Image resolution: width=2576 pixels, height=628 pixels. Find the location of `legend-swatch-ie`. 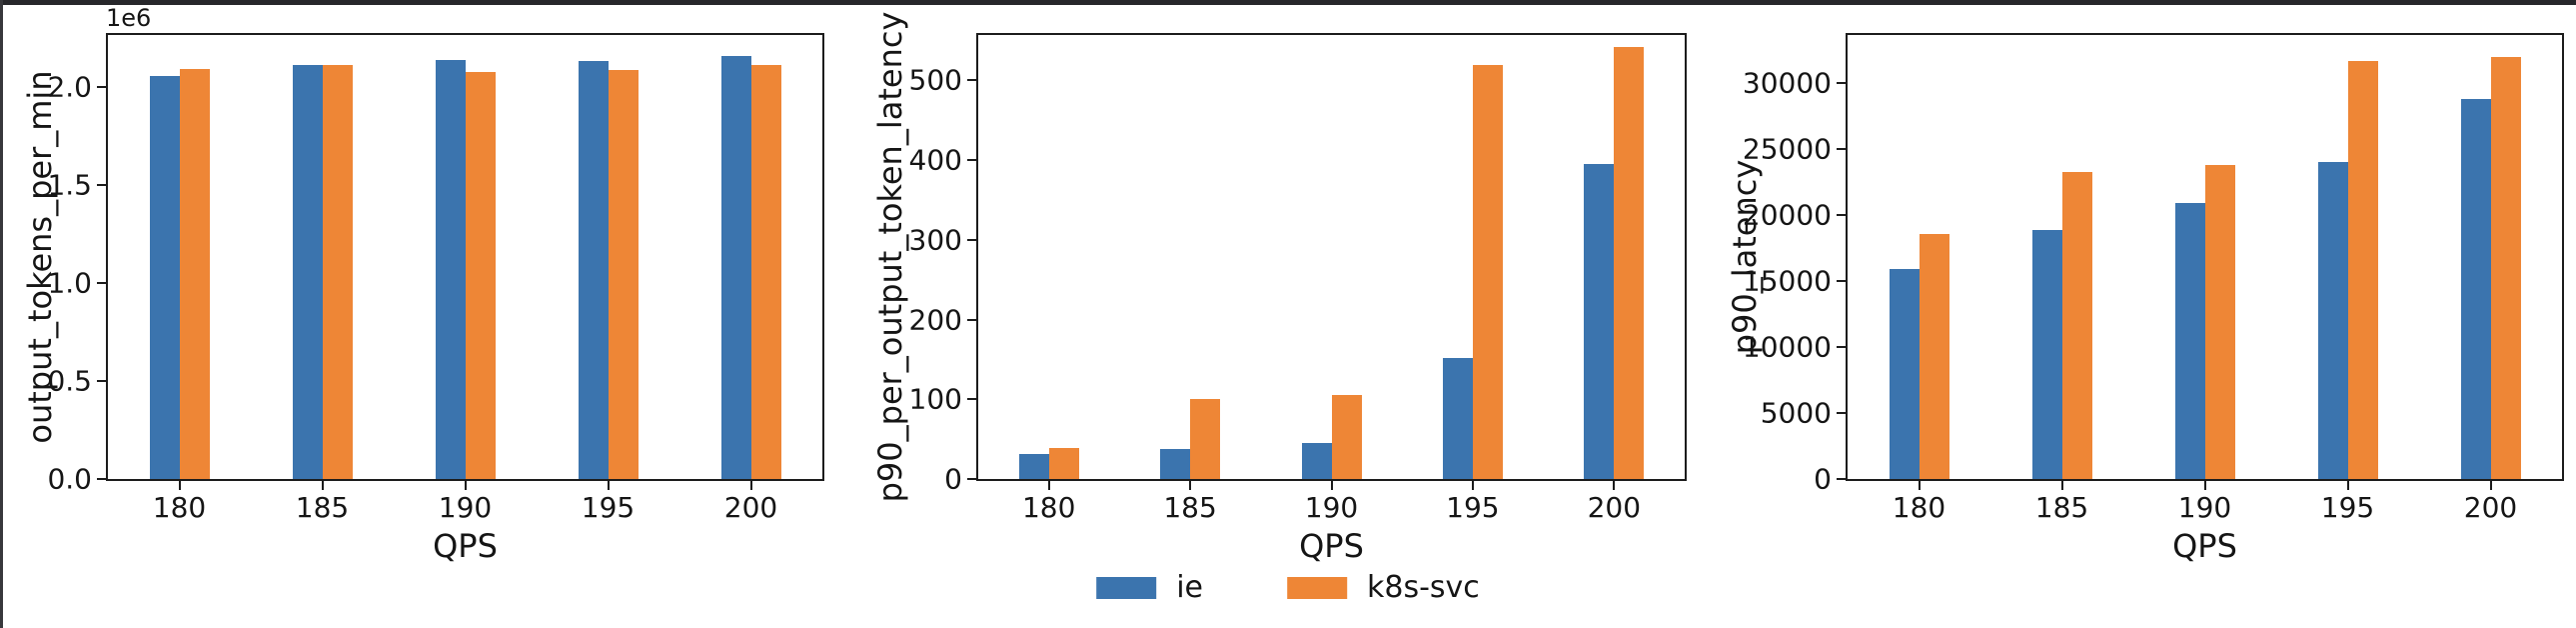

legend-swatch-ie is located at coordinates (1126, 587).